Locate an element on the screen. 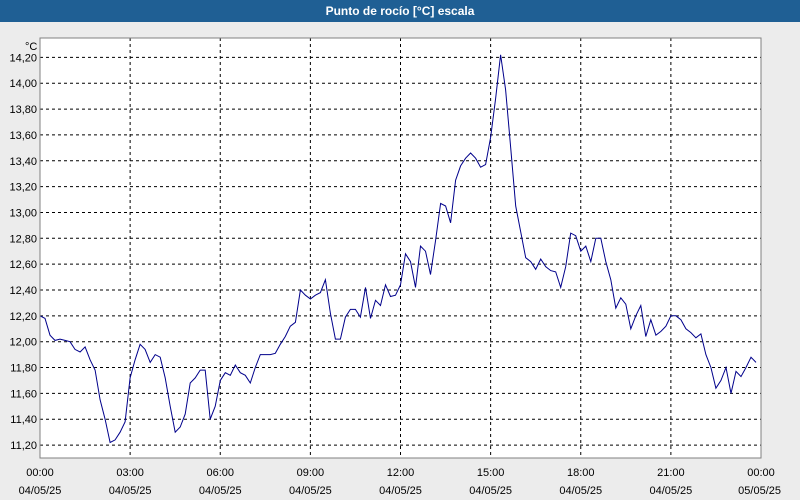 This screenshot has height=500, width=800. x-tick-time-label: 21:00 is located at coordinates (671, 473).